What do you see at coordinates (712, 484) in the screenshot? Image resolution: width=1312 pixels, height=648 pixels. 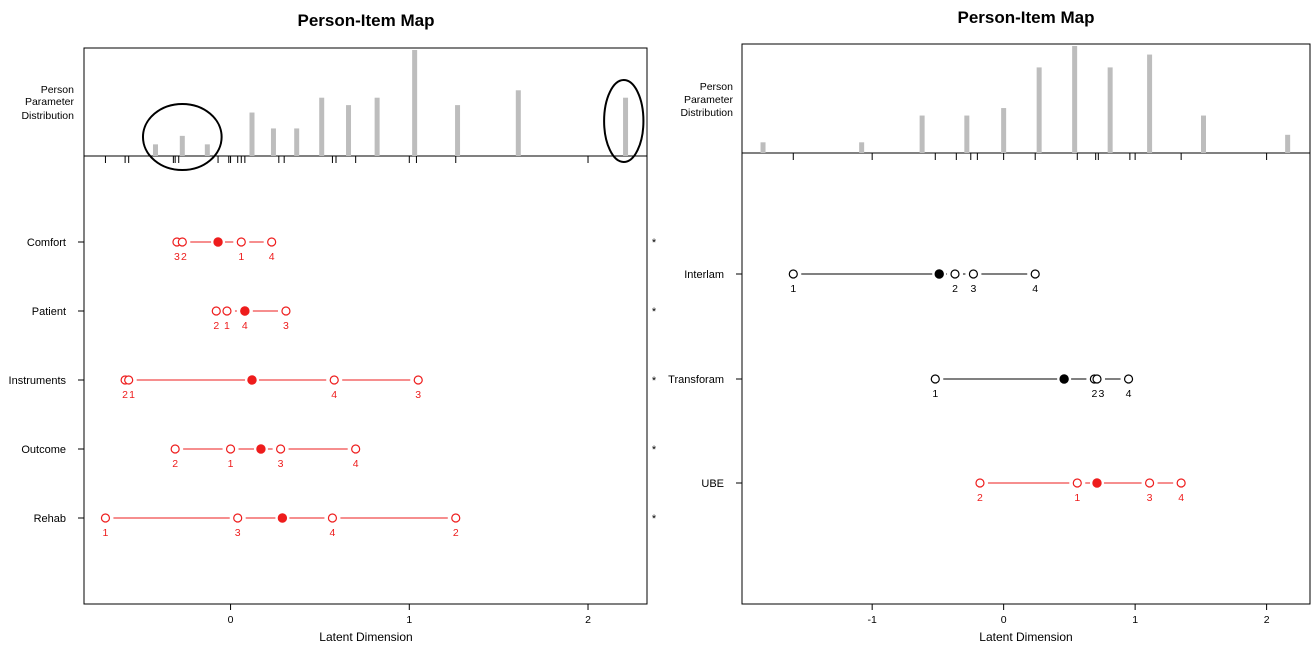 I see `item-label: UBE` at bounding box center [712, 484].